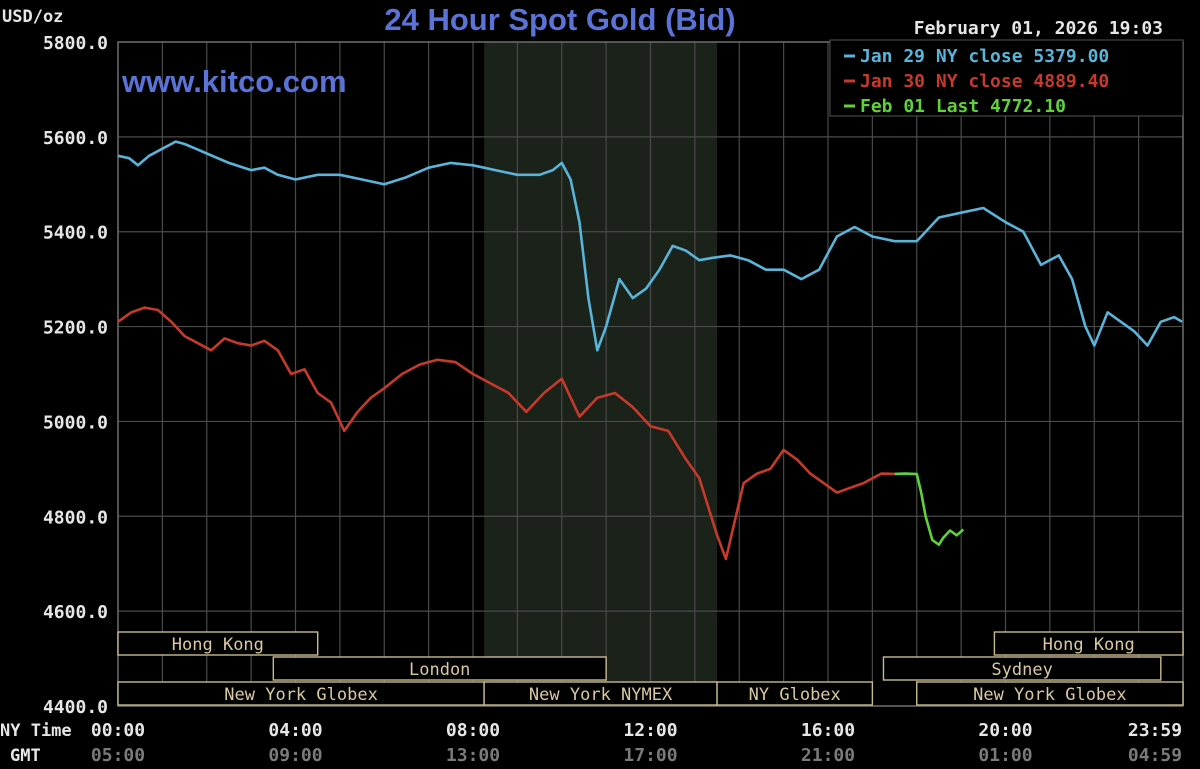 This screenshot has height=769, width=1200. What do you see at coordinates (75, 233) in the screenshot?
I see `y-tick-label: 5400.0` at bounding box center [75, 233].